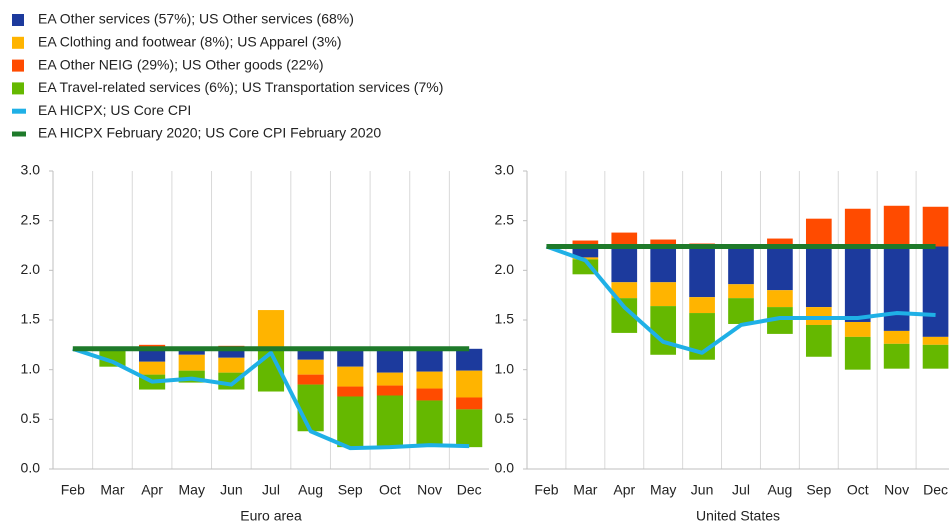 Image resolution: width=949 pixels, height=526 pixels. I want to click on legend-label: EA HICPX; US Core CPI, so click(114, 110).